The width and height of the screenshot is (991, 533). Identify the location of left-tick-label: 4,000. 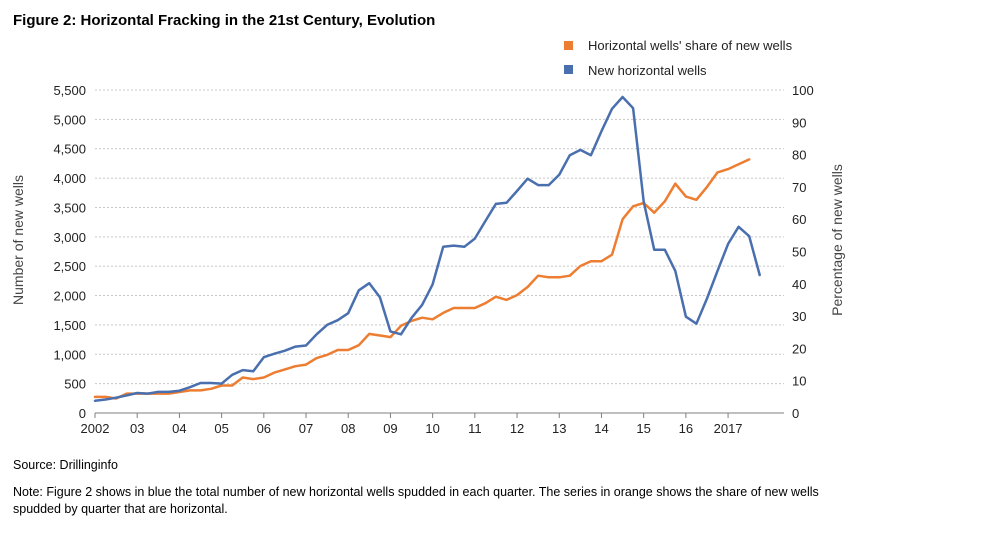
(69, 178).